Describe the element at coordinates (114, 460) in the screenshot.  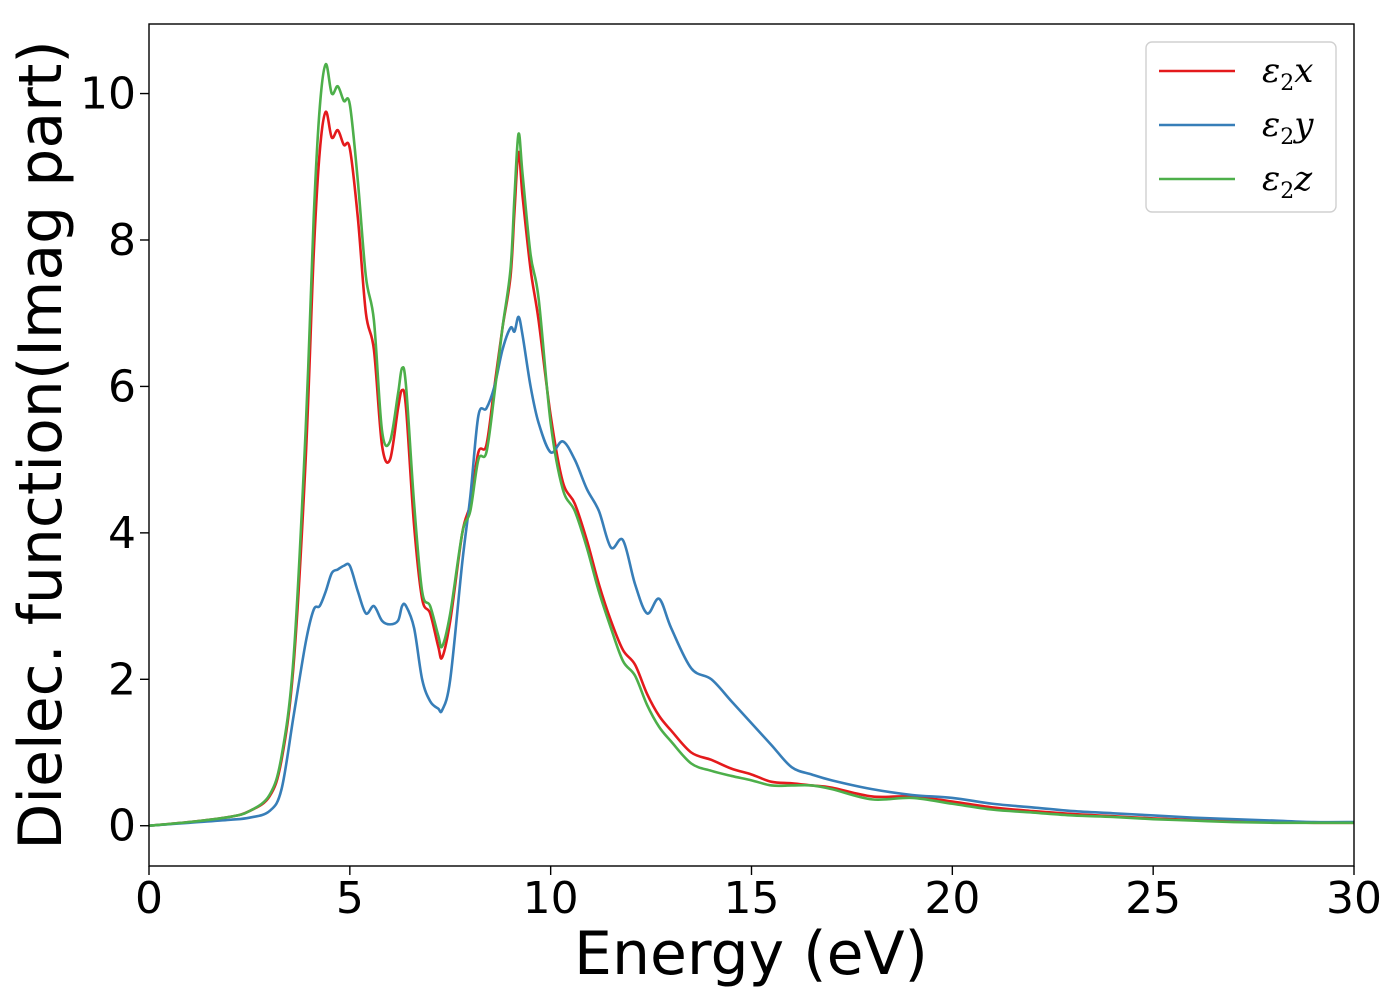
I see `y-axis-ticks: 0 2 4 6 8 10` at that location.